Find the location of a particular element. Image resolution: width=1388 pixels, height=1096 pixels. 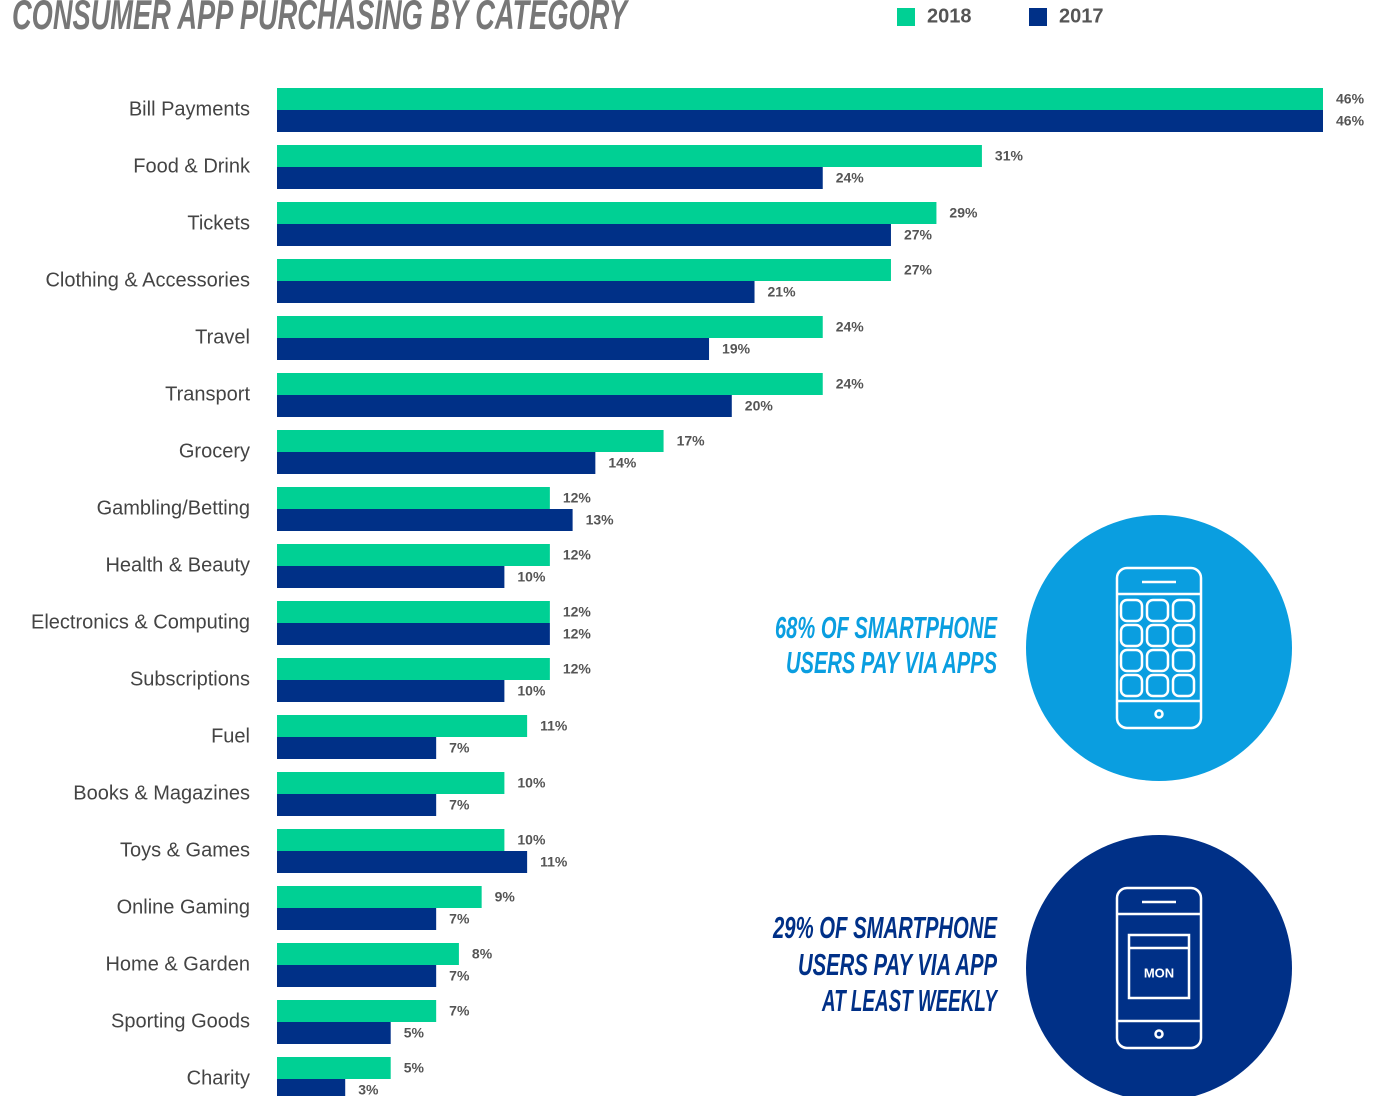

legend-swatch is located at coordinates (906, 17).